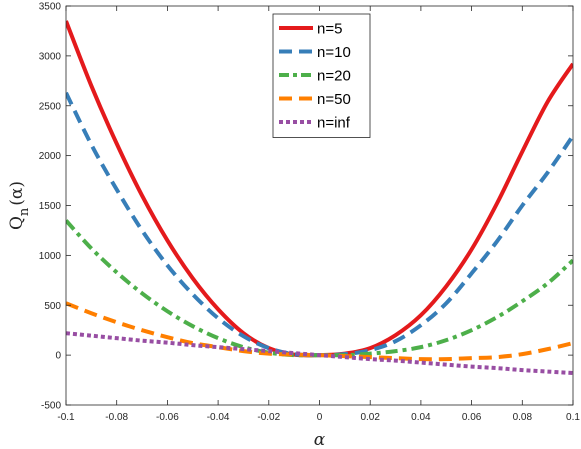 This screenshot has width=581, height=449. I want to click on legend-box, so click(321, 75).